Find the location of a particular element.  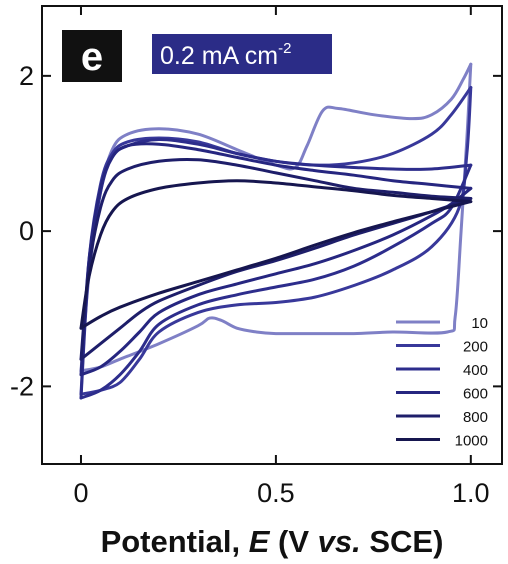

y-tick-label-1: 0 is located at coordinates (26, 231).